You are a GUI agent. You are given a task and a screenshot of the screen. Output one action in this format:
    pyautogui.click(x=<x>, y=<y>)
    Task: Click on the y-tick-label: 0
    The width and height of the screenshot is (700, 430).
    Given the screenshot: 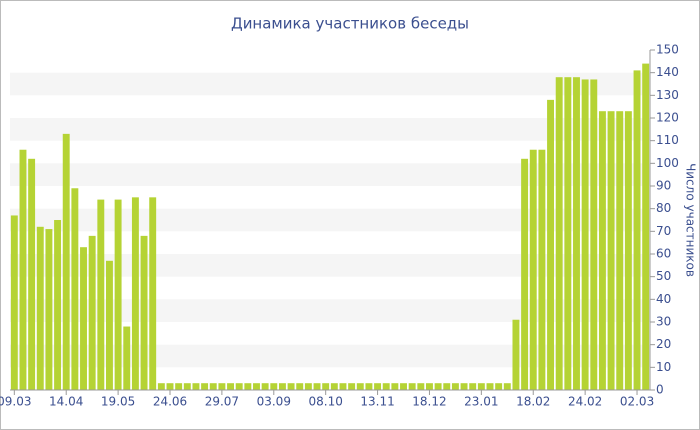 What is the action you would take?
    pyautogui.click(x=660, y=390)
    